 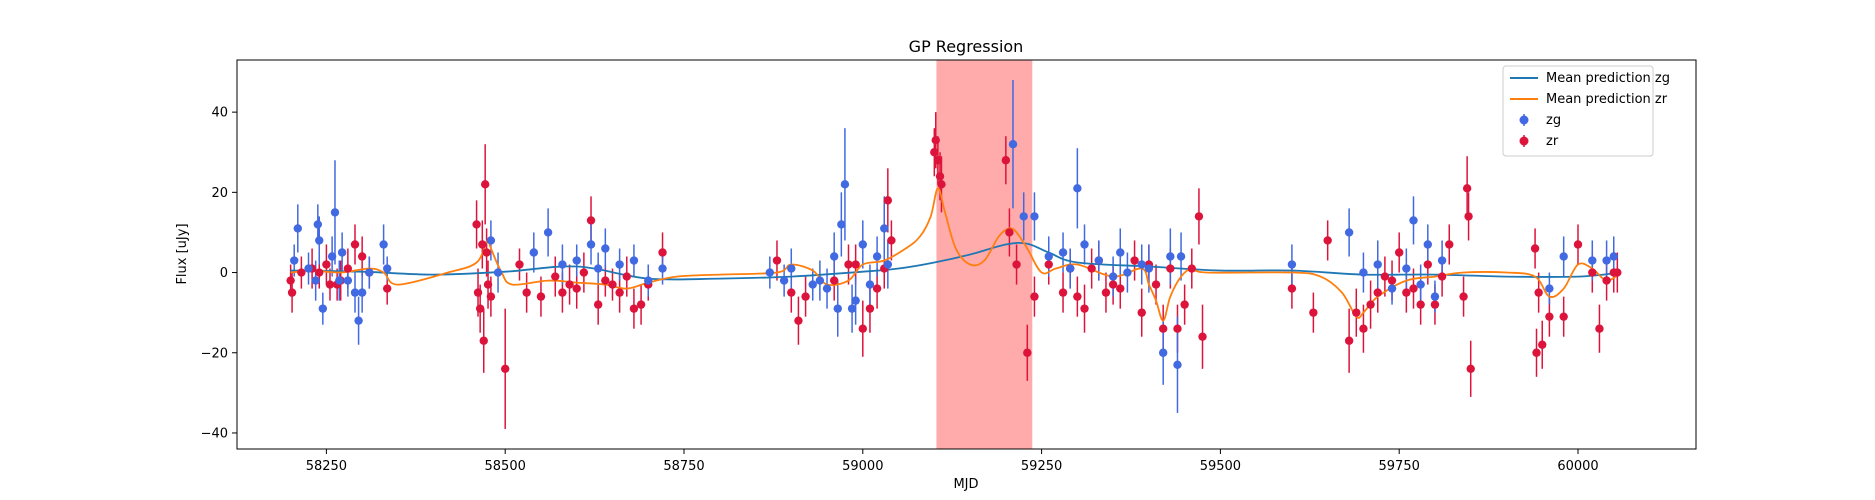 What do you see at coordinates (984, 254) in the screenshot?
I see `highlighted-time-window` at bounding box center [984, 254].